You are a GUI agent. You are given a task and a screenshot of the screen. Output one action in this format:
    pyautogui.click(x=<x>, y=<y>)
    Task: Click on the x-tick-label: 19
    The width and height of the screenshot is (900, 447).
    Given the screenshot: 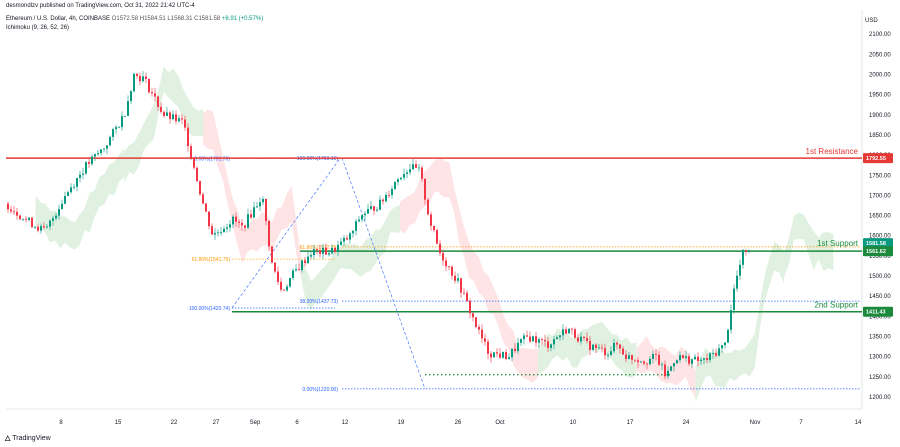 What is the action you would take?
    pyautogui.click(x=401, y=423)
    